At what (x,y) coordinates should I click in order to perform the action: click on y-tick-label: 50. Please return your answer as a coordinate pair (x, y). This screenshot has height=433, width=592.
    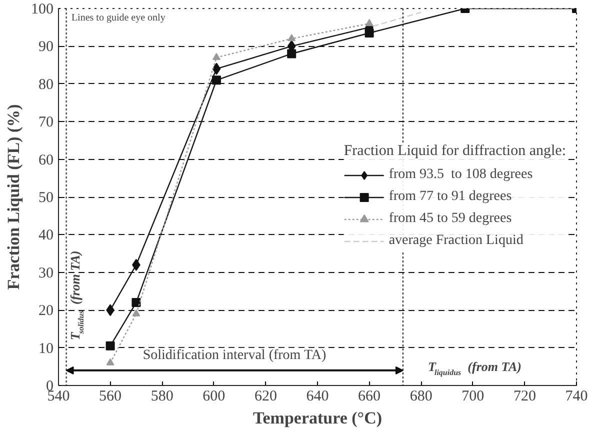
    Looking at the image, I should click on (46, 198).